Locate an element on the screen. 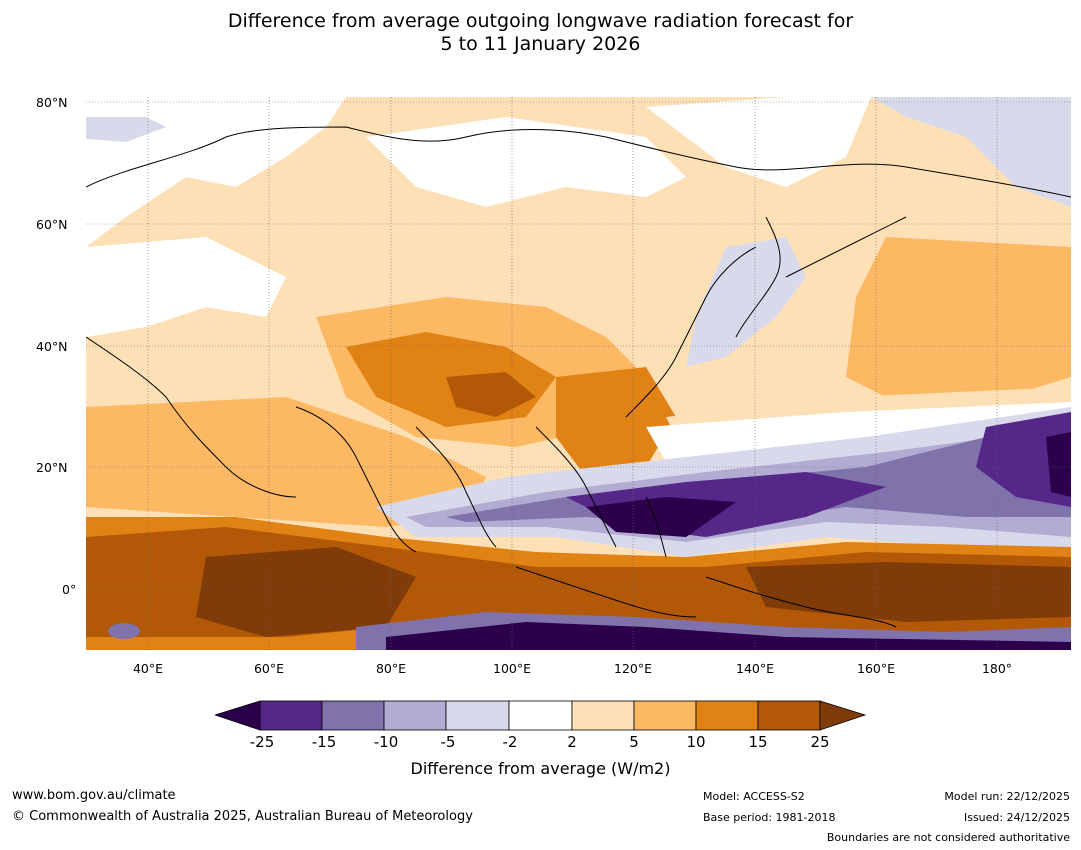 The height and width of the screenshot is (850, 1081). region-arabia-india-orange is located at coordinates (286, 462).